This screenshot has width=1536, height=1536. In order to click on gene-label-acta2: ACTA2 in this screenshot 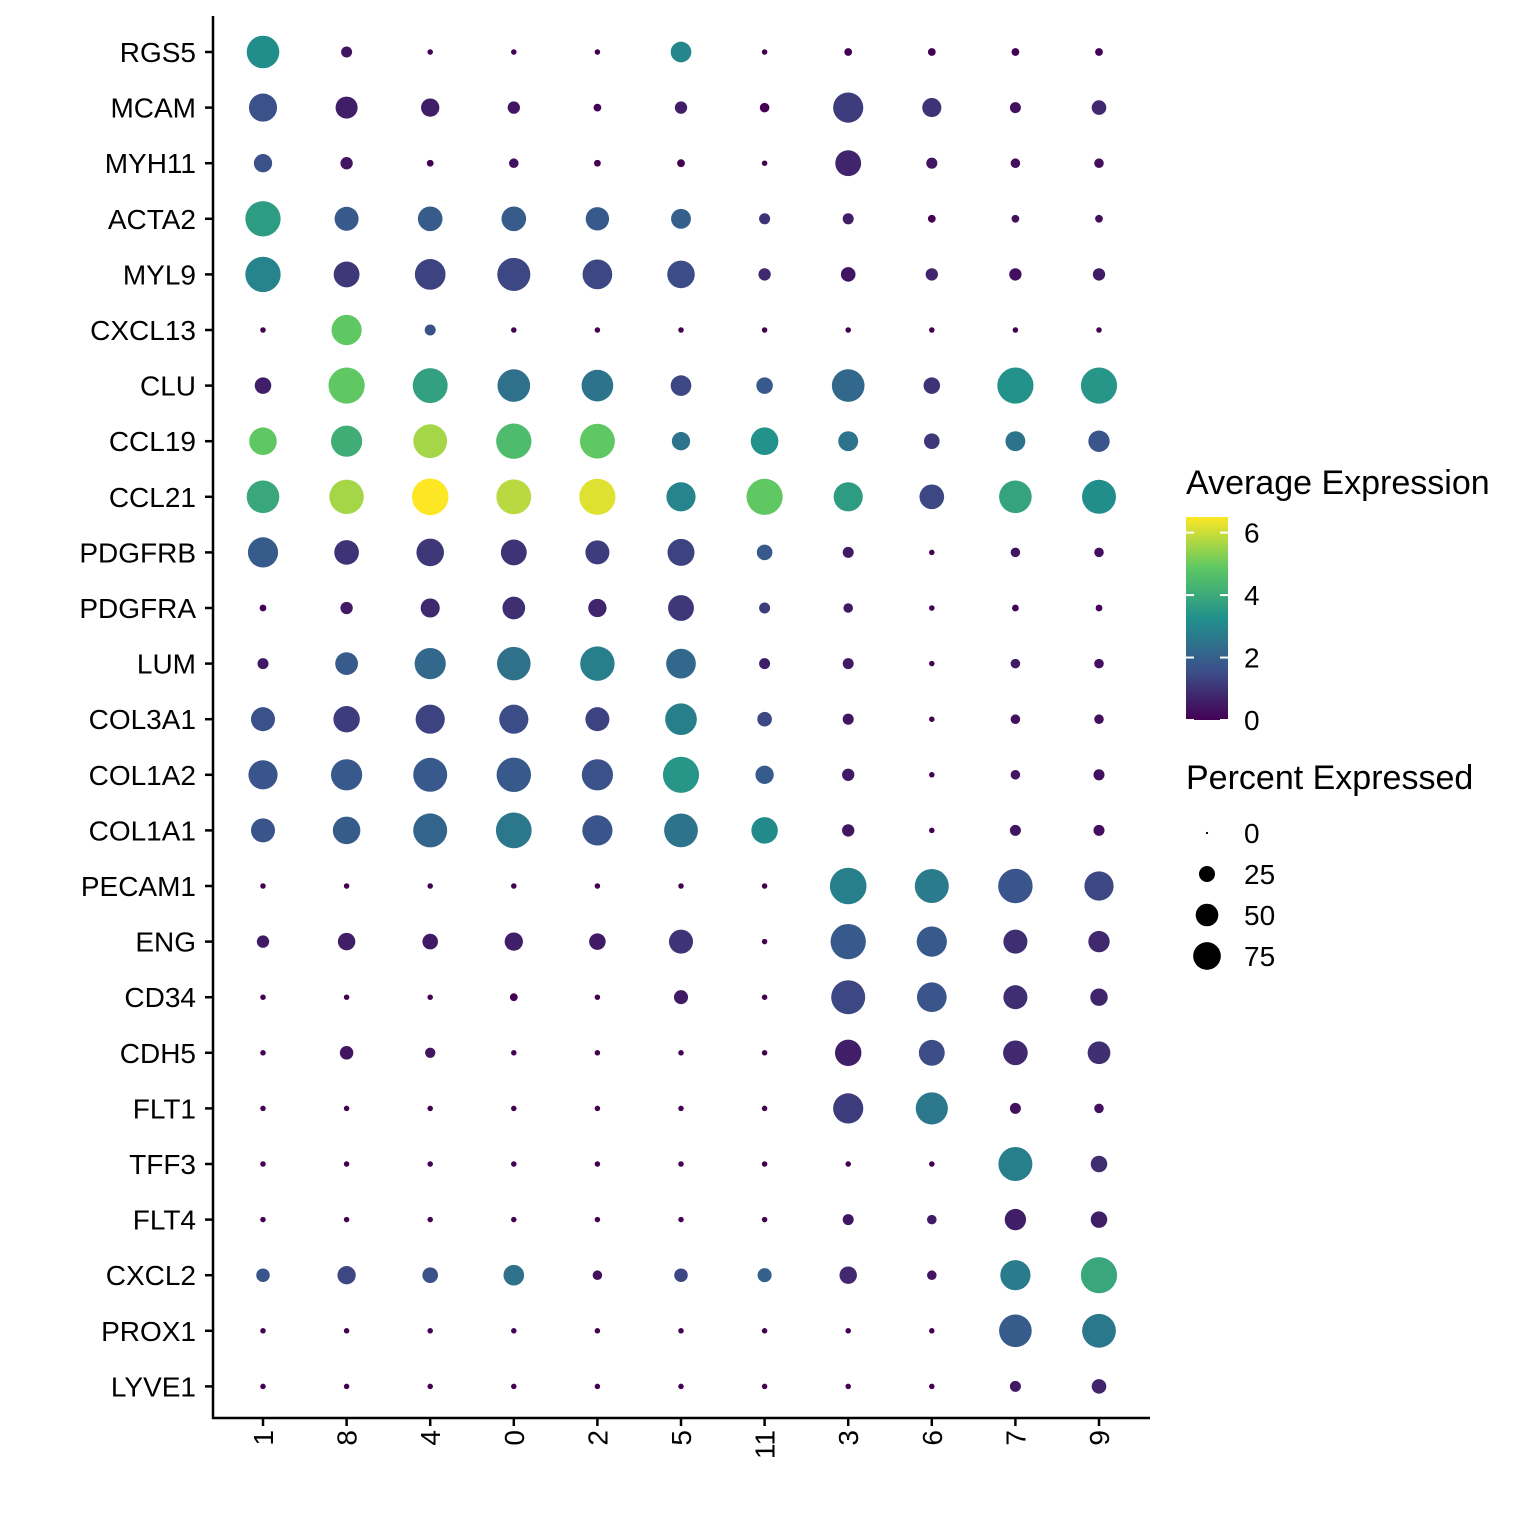, I will do `click(152, 219)`.